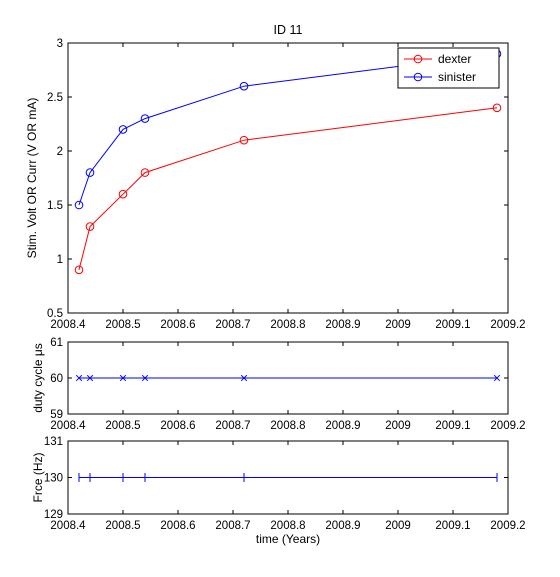 Image resolution: width=560 pixels, height=577 pixels. I want to click on x-axis-label: time (Years), so click(288, 539).